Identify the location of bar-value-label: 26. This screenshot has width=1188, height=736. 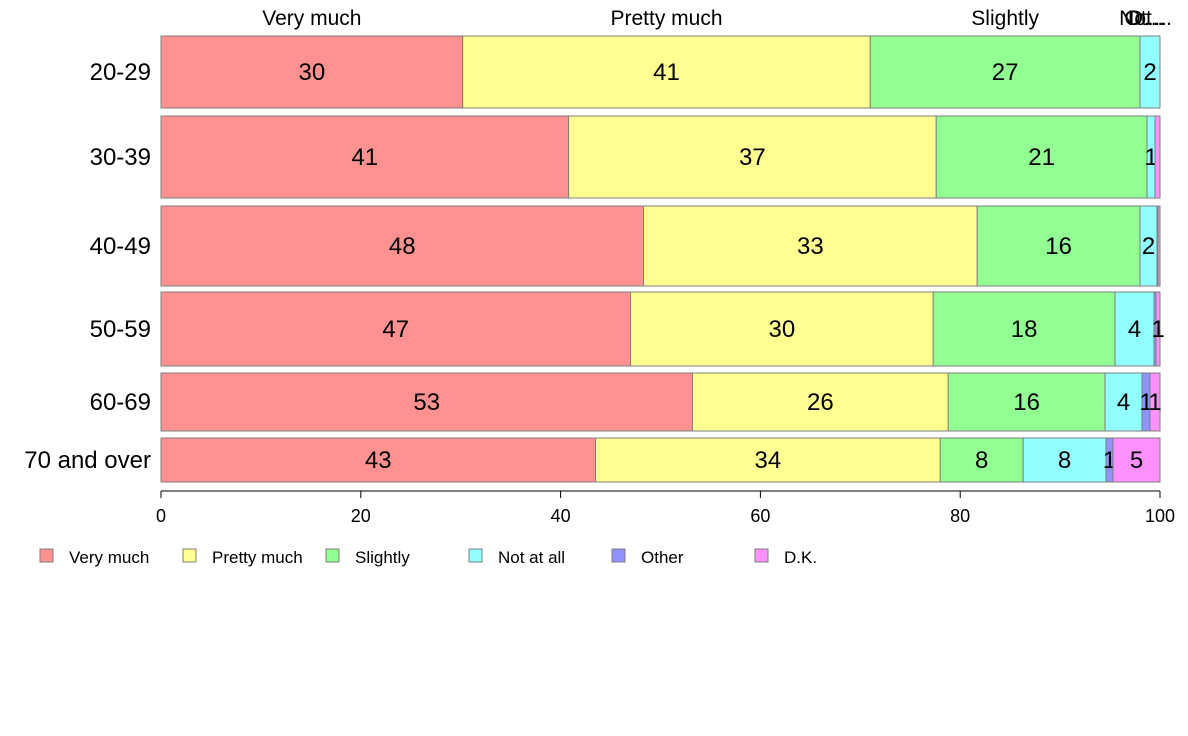
(820, 402).